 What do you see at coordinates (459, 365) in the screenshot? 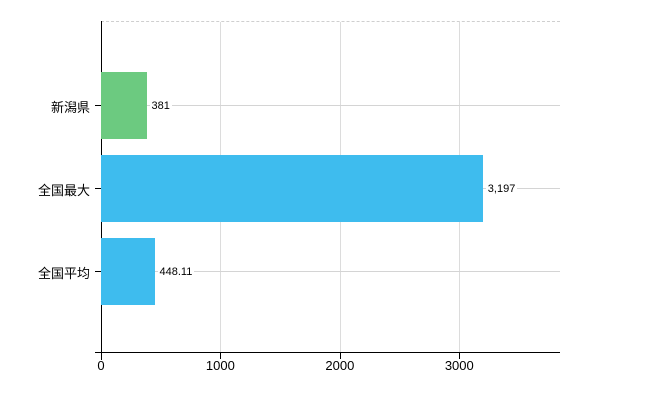
I see `x-tick-label: 3000` at bounding box center [459, 365].